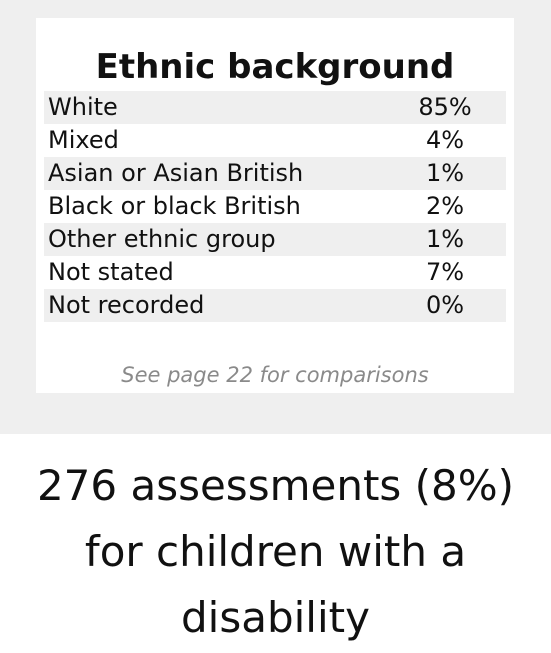 The height and width of the screenshot is (653, 551). What do you see at coordinates (275, 67) in the screenshot?
I see `ethnic-background-title: Ethnic background` at bounding box center [275, 67].